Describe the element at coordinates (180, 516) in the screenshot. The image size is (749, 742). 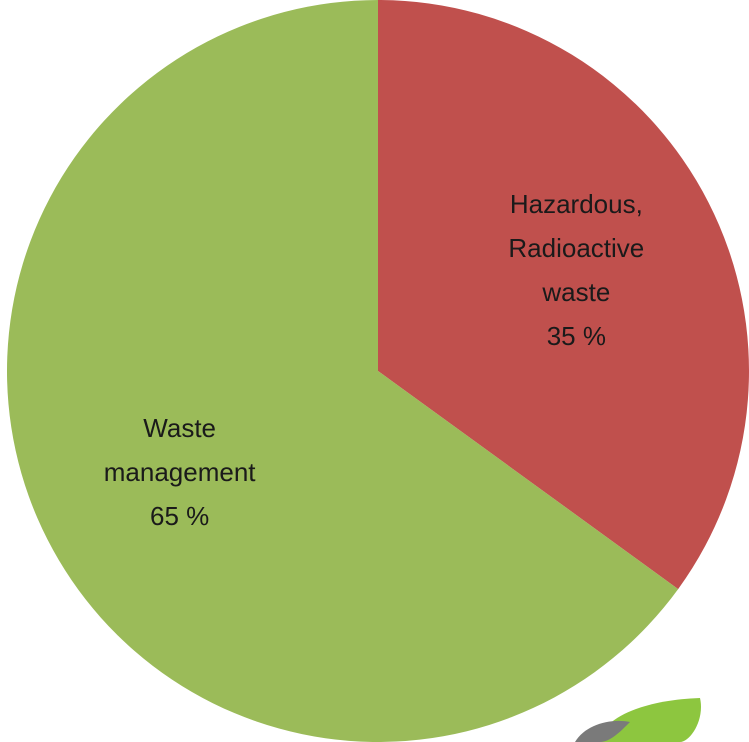
I see `value-label: 65 %` at that location.